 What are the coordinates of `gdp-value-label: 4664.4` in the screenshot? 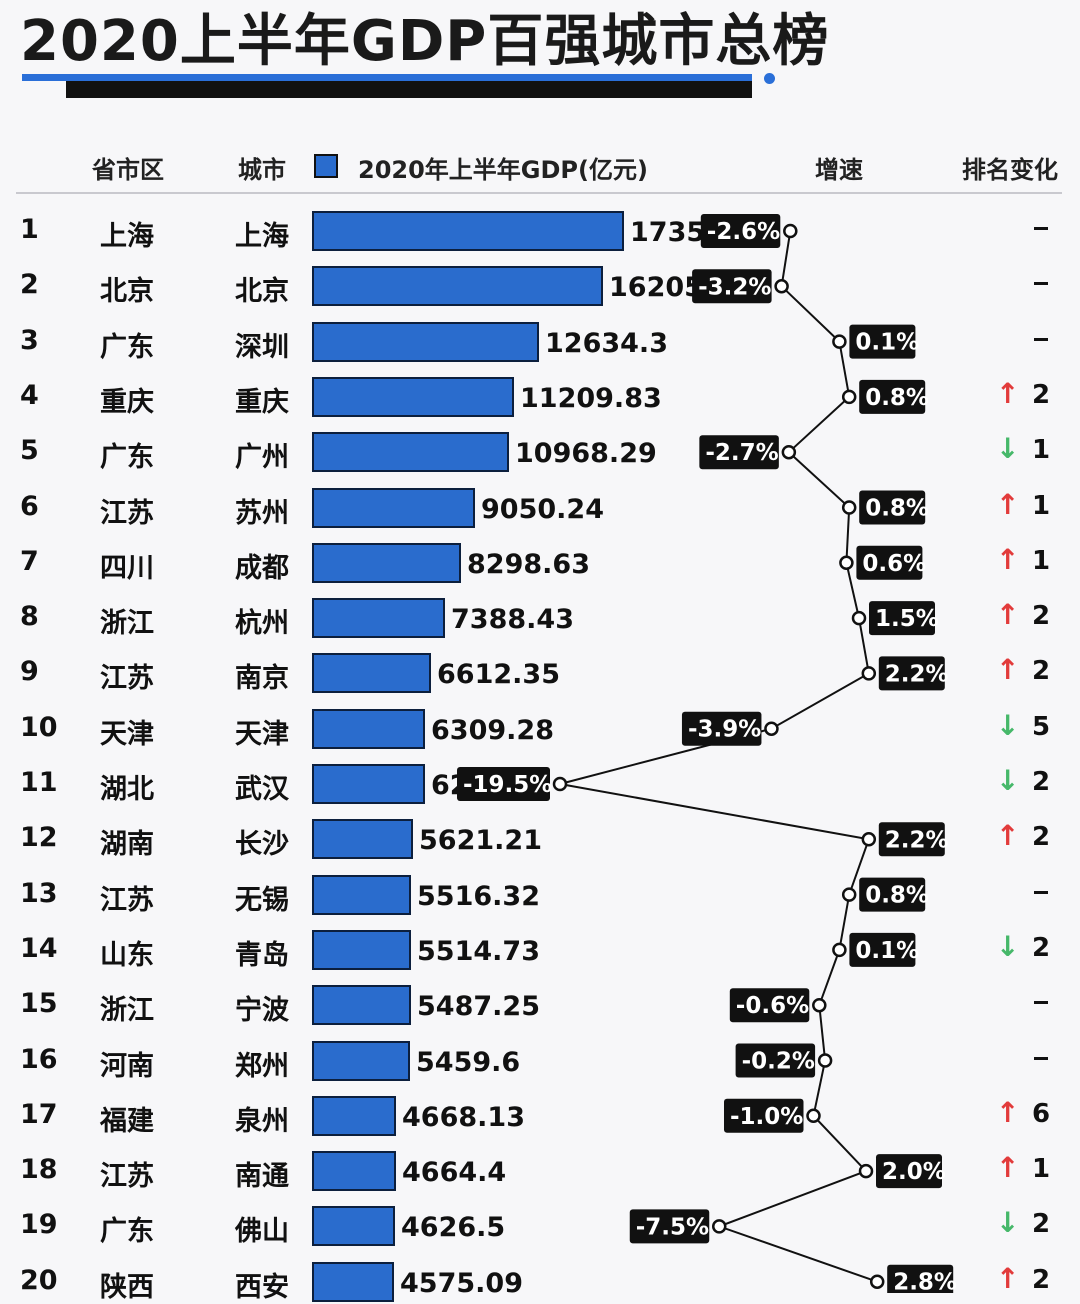 It's located at (454, 1173).